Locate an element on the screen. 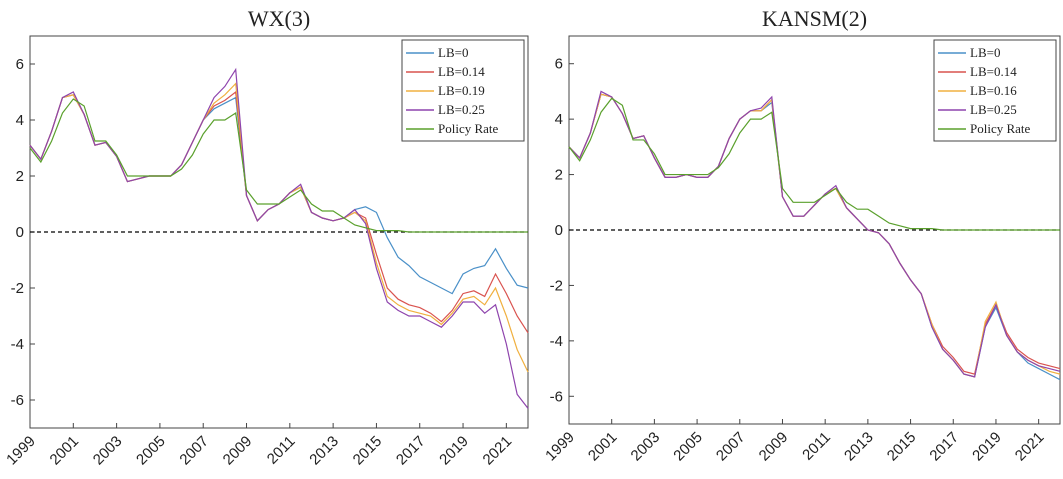 This screenshot has width=1063, height=479. chart-title: KANSM(2) is located at coordinates (814, 18).